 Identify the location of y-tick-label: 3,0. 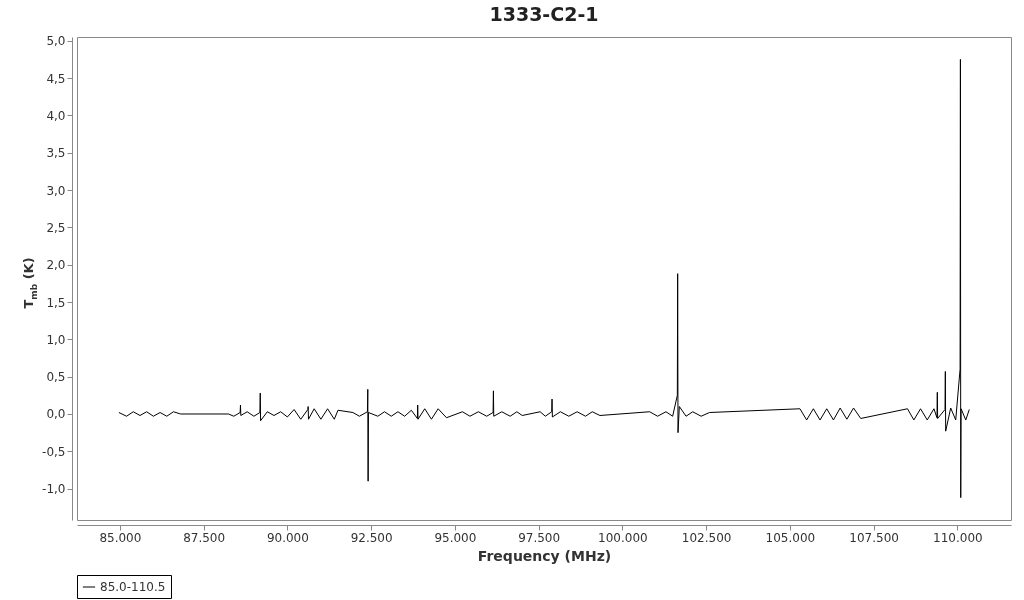
(56, 190).